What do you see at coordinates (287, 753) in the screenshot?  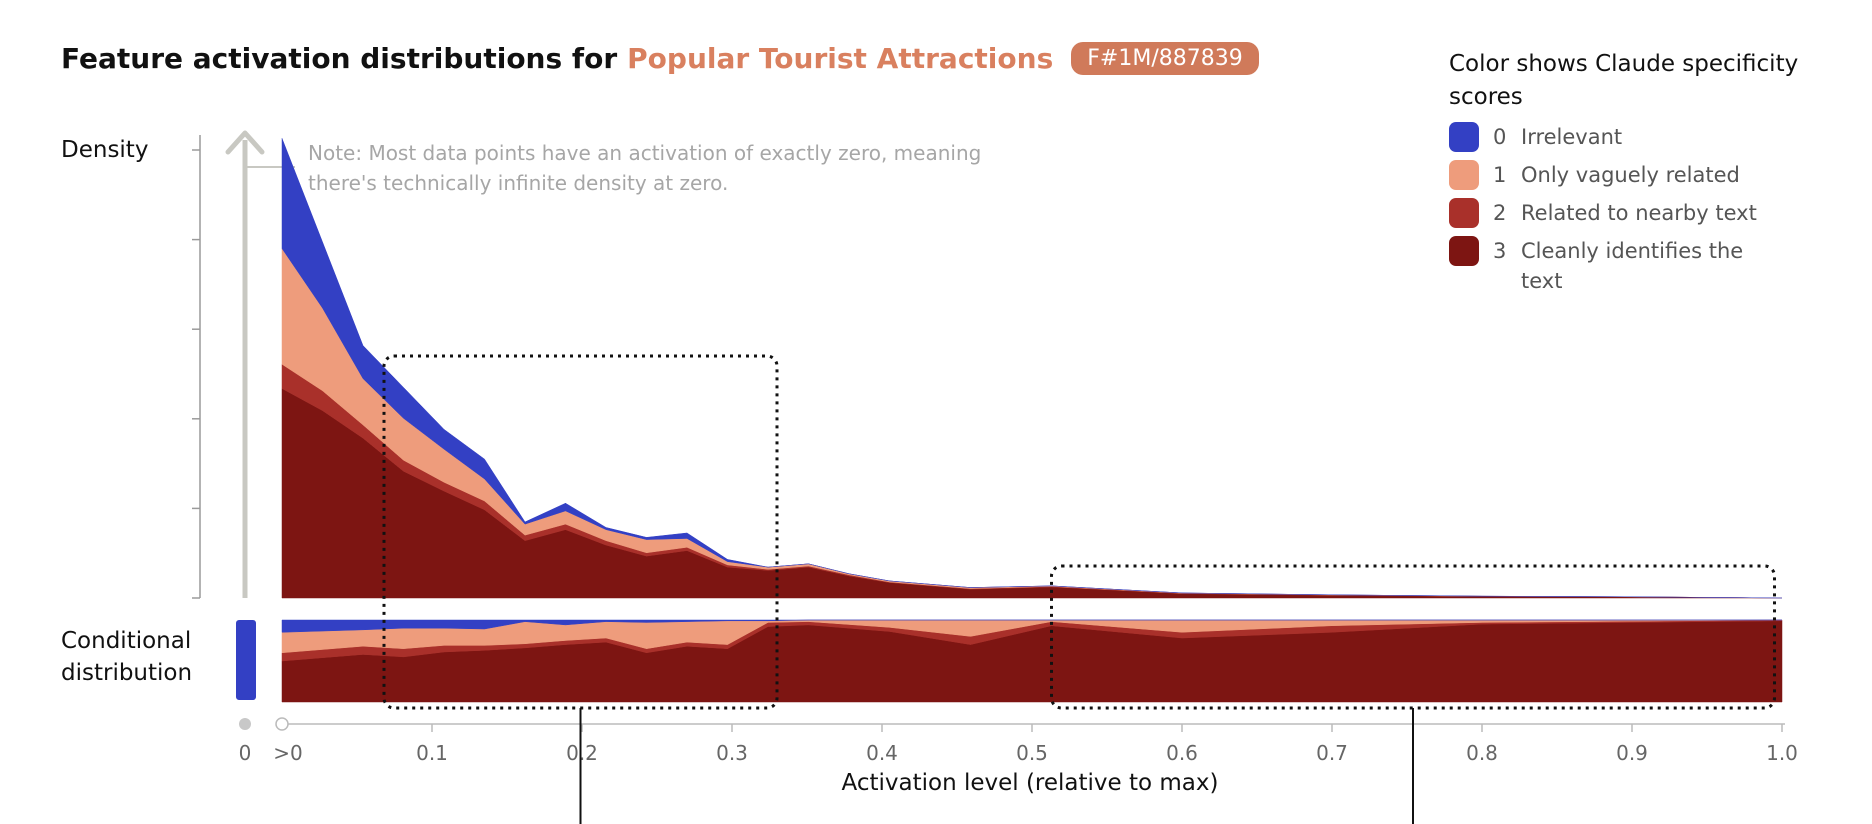 I see `x-tick-gt-zero: >0` at bounding box center [287, 753].